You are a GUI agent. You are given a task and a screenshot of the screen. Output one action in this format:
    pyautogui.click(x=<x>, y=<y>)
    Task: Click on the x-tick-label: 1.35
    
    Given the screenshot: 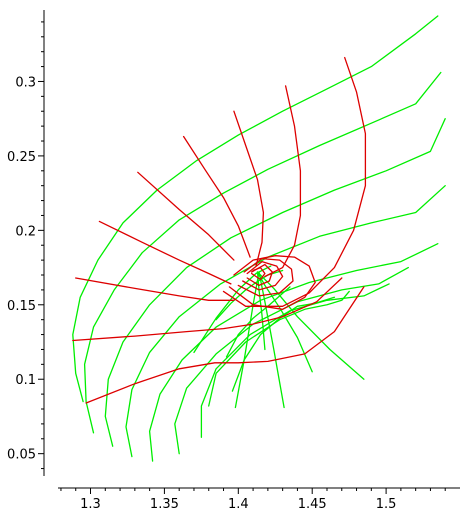 What is the action you would take?
    pyautogui.click(x=164, y=504)
    